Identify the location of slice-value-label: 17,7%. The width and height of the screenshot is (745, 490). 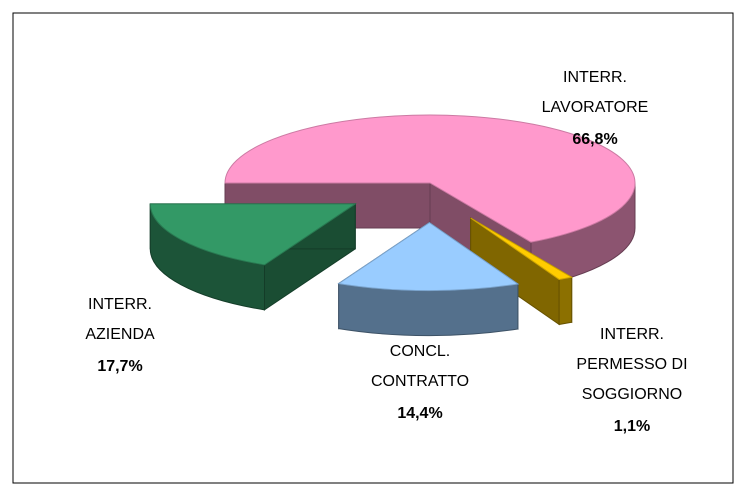
(119, 366).